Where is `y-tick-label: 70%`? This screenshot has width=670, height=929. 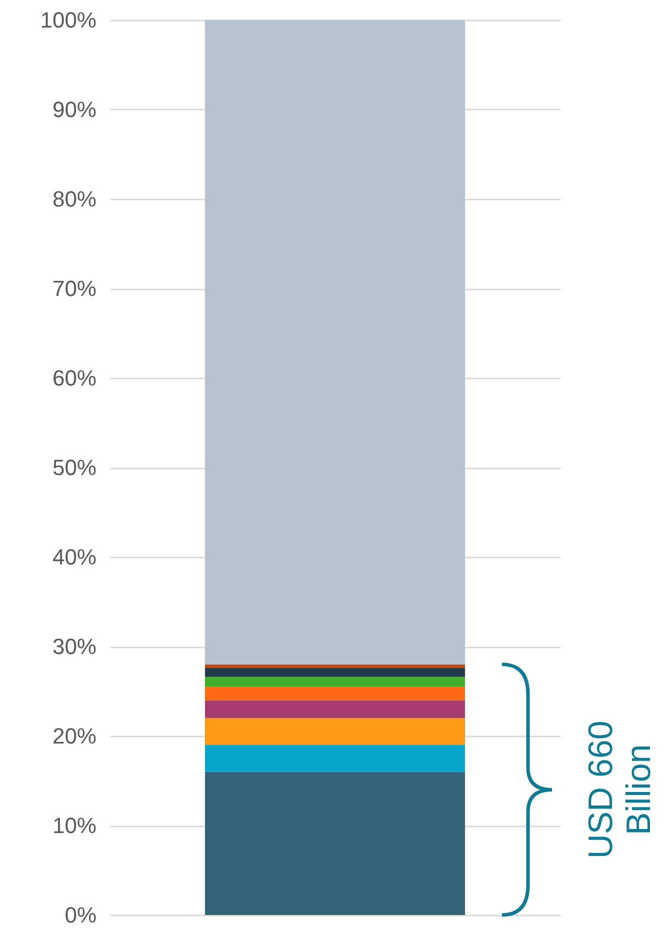 y-tick-label: 70% is located at coordinates (74, 288).